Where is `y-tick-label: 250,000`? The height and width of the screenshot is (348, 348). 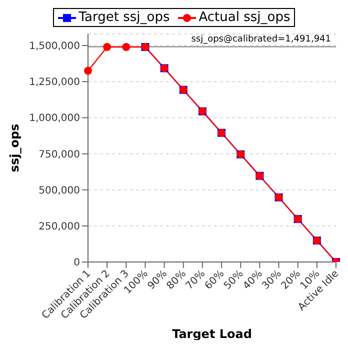
y-tick-label: 250,000 is located at coordinates (59, 226).